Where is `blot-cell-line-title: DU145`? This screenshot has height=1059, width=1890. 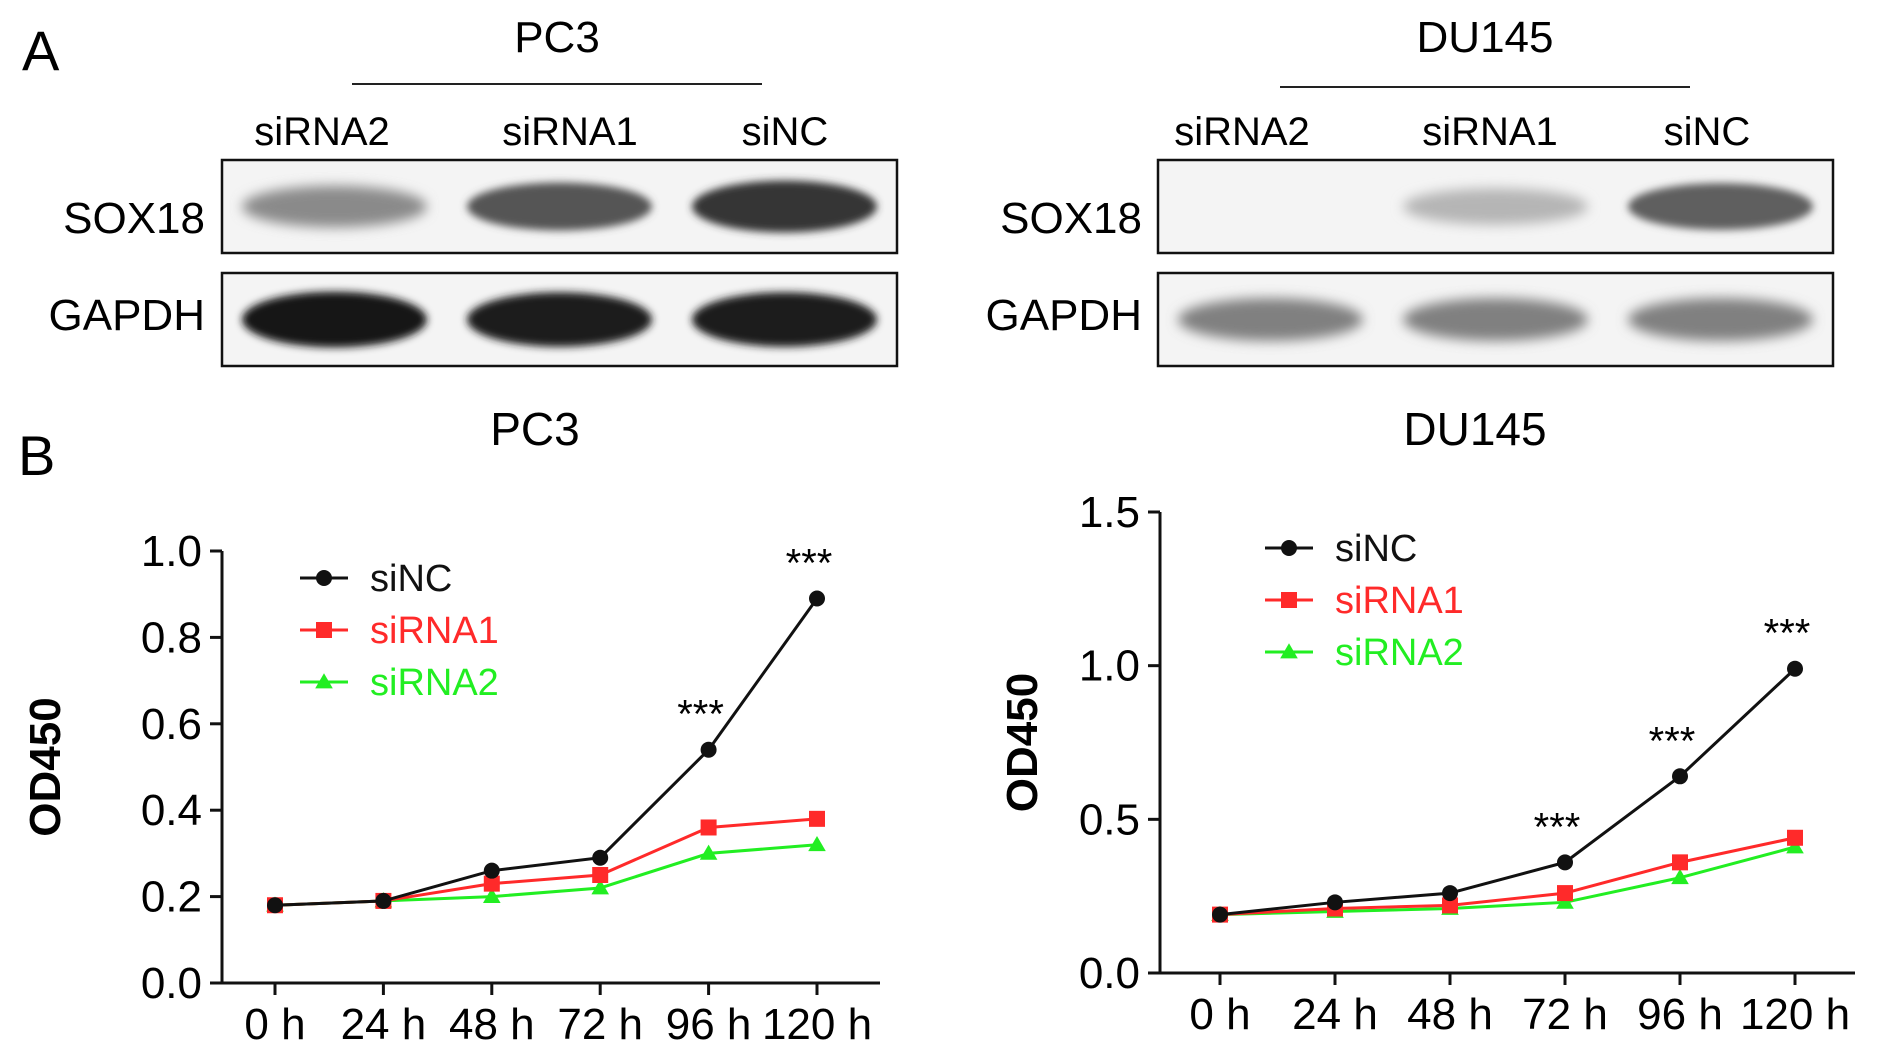 blot-cell-line-title: DU145 is located at coordinates (1485, 37).